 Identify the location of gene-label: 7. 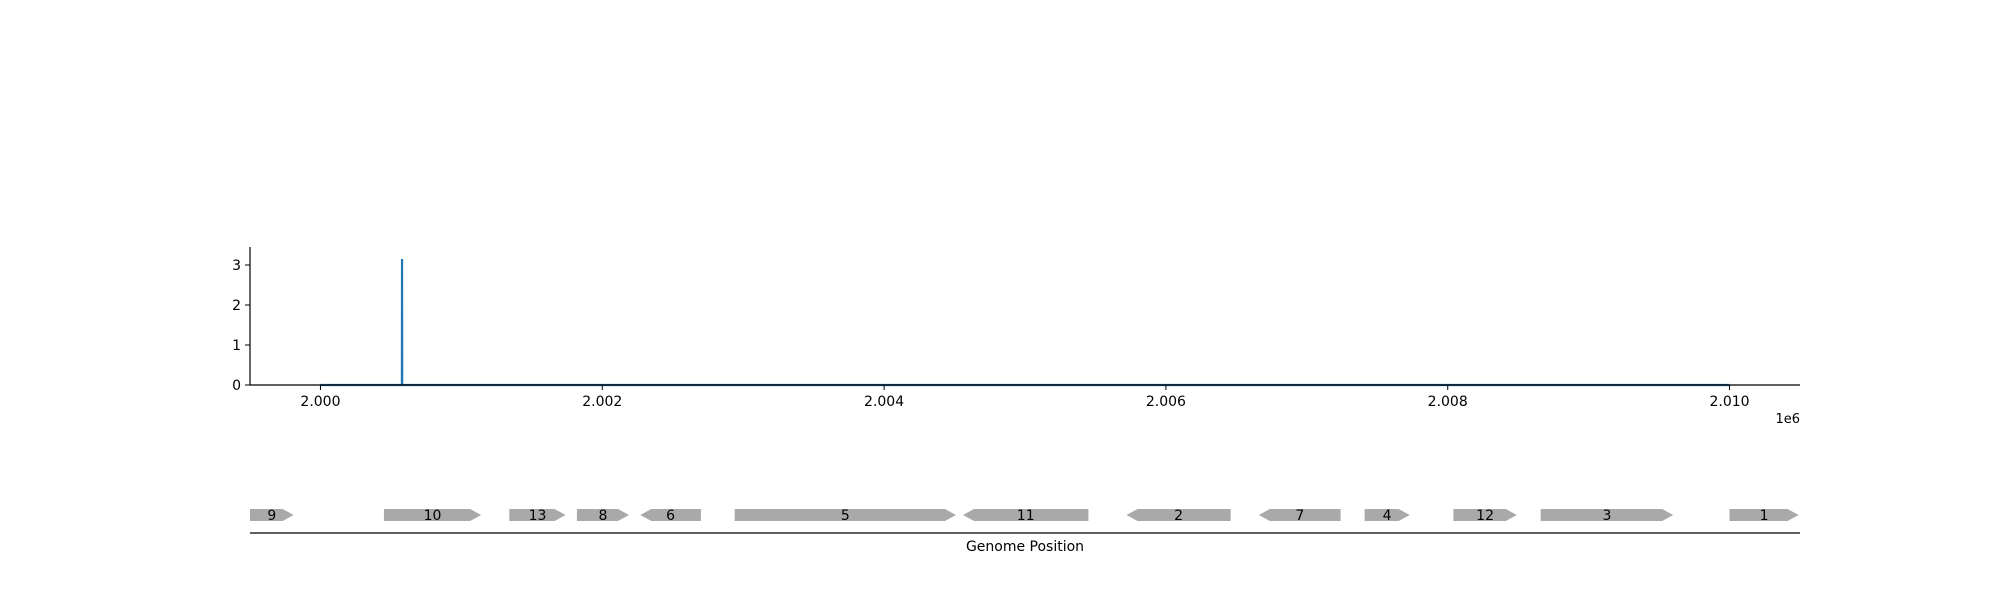
(1299, 516).